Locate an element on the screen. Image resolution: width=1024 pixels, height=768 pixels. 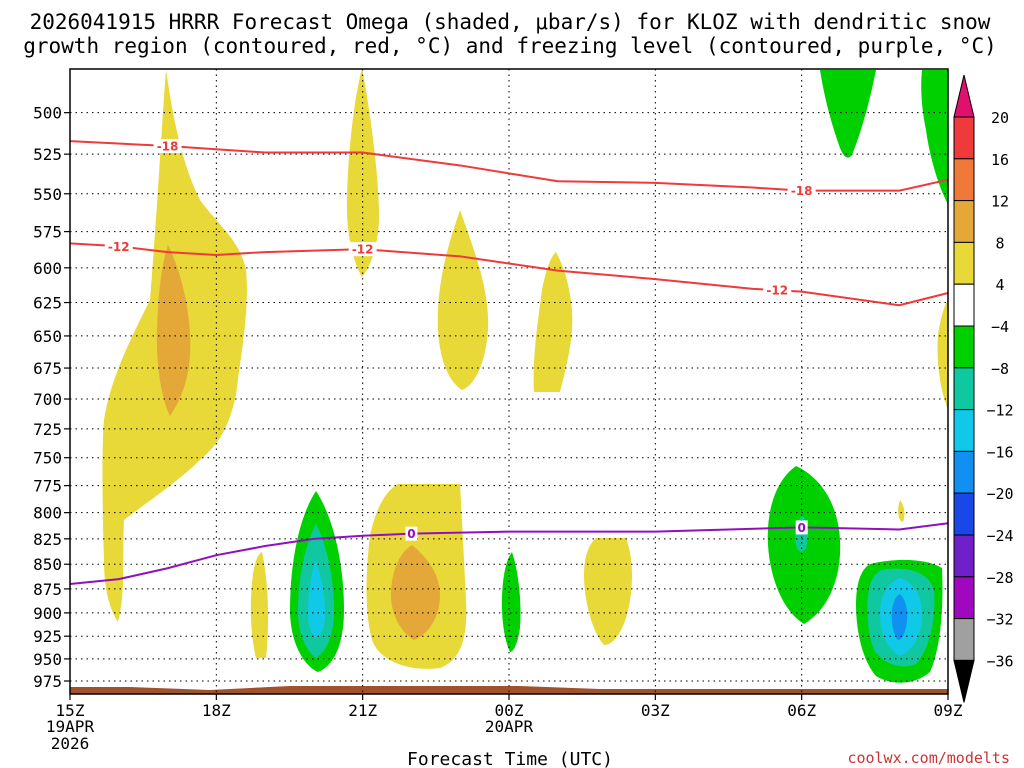
omega-lowlevel-orange-core is located at coordinates (415, 592).